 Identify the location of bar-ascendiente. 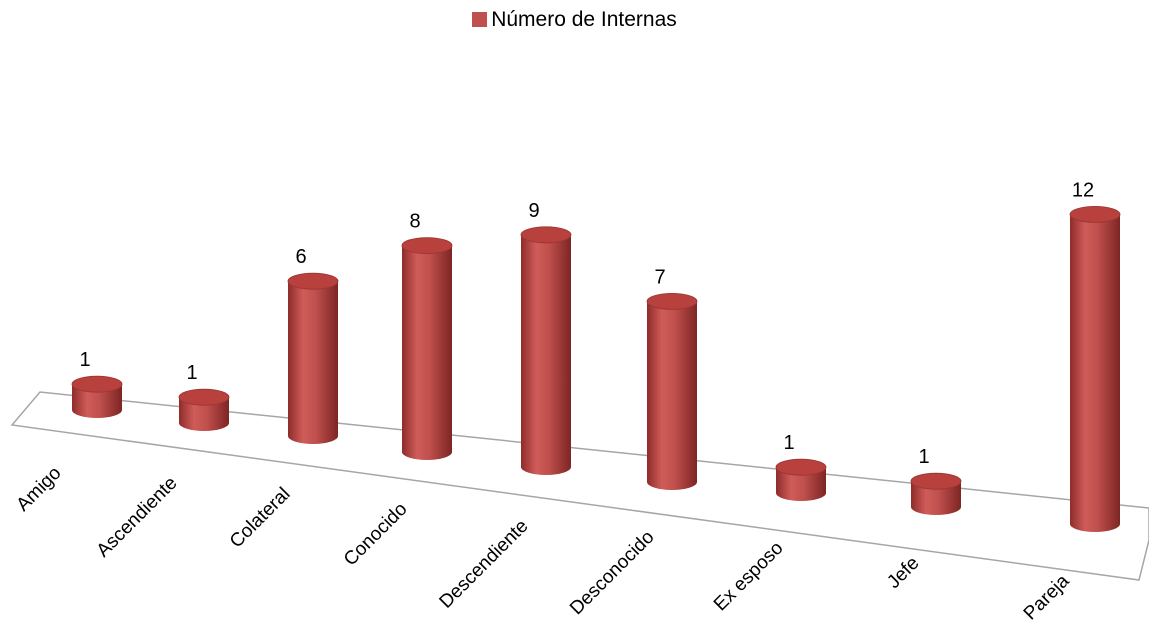
(204, 409).